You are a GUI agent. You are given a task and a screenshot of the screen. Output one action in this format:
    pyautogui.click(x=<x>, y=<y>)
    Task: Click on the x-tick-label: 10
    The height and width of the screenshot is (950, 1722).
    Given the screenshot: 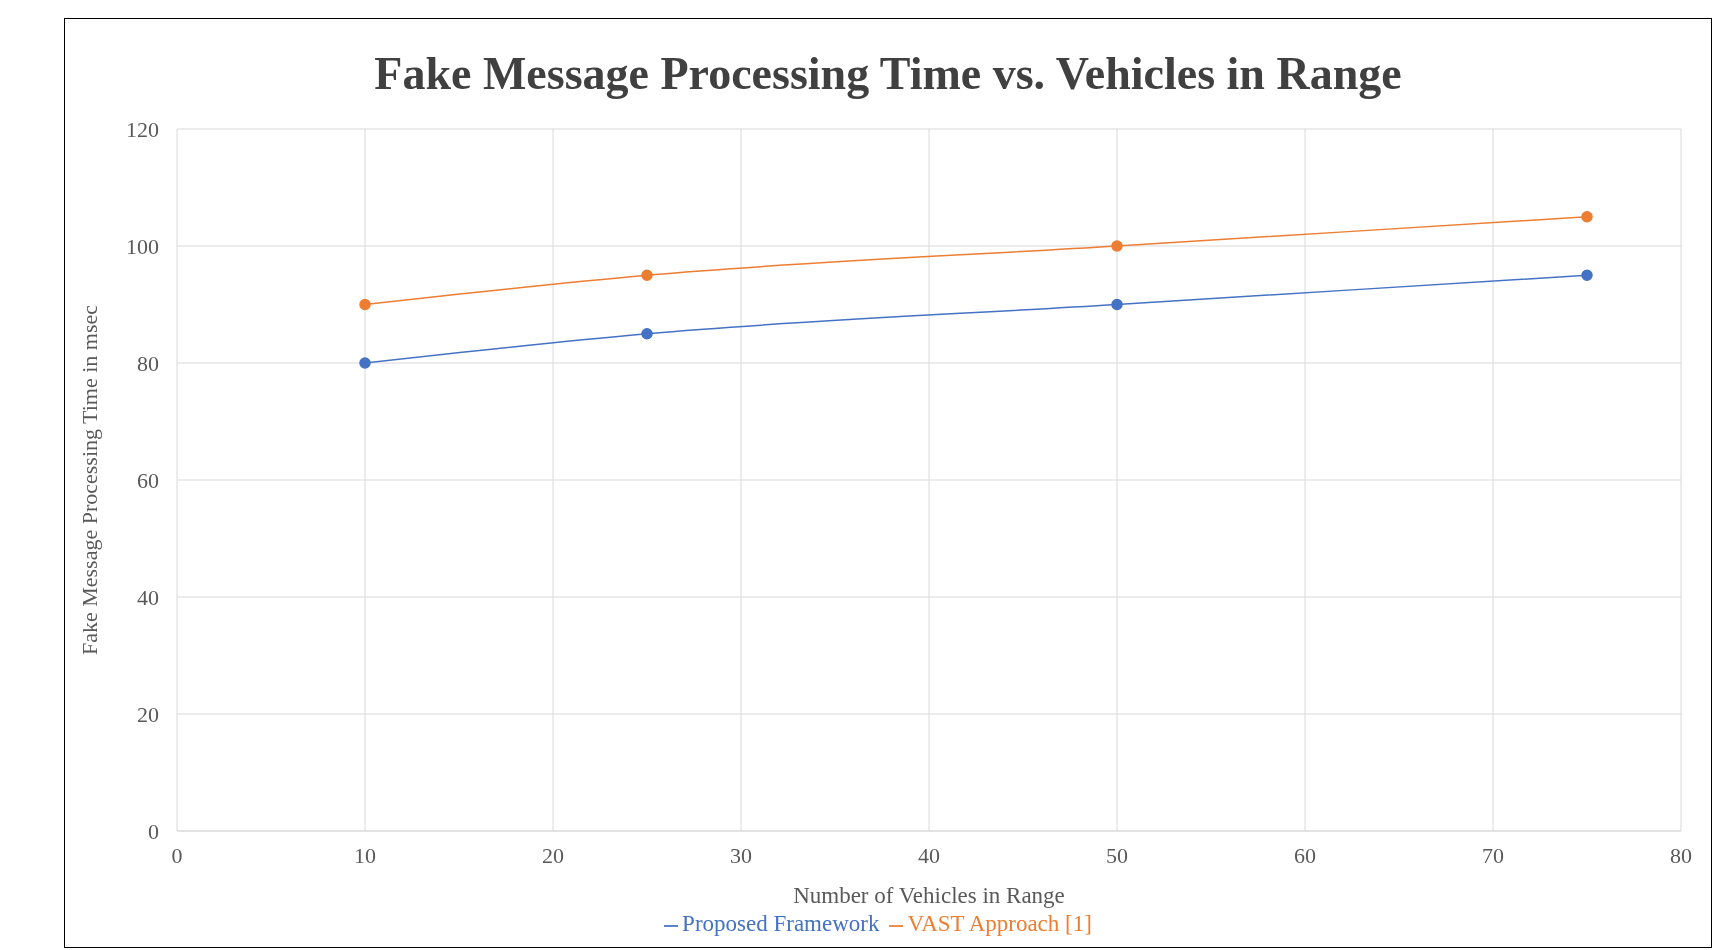 What is the action you would take?
    pyautogui.click(x=365, y=855)
    